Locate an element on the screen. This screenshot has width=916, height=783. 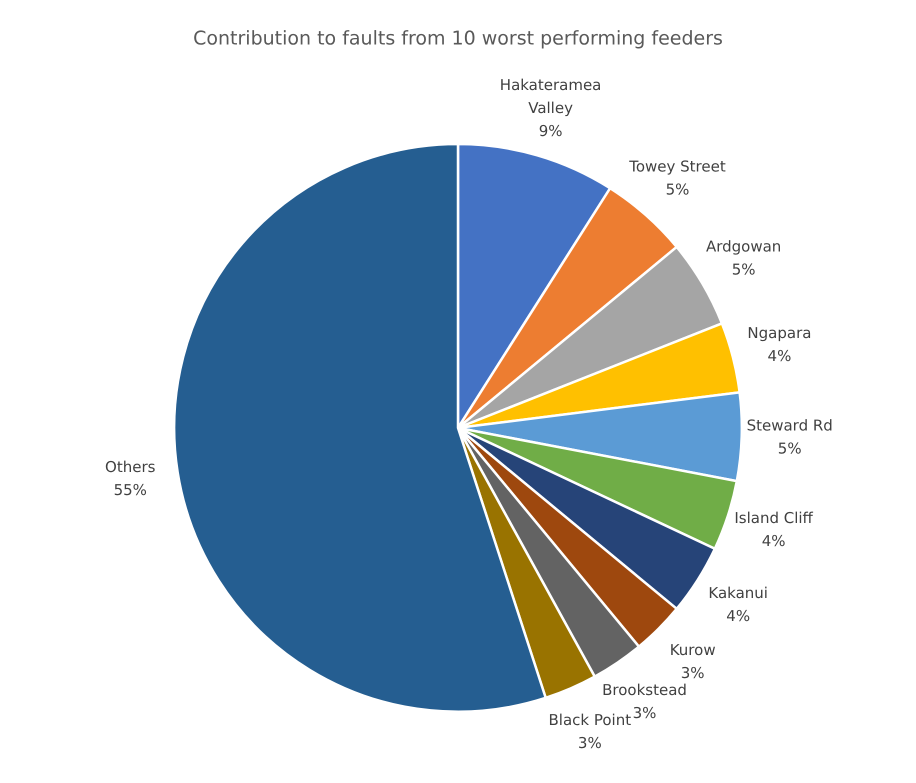
slice-label: Others is located at coordinates (130, 467).